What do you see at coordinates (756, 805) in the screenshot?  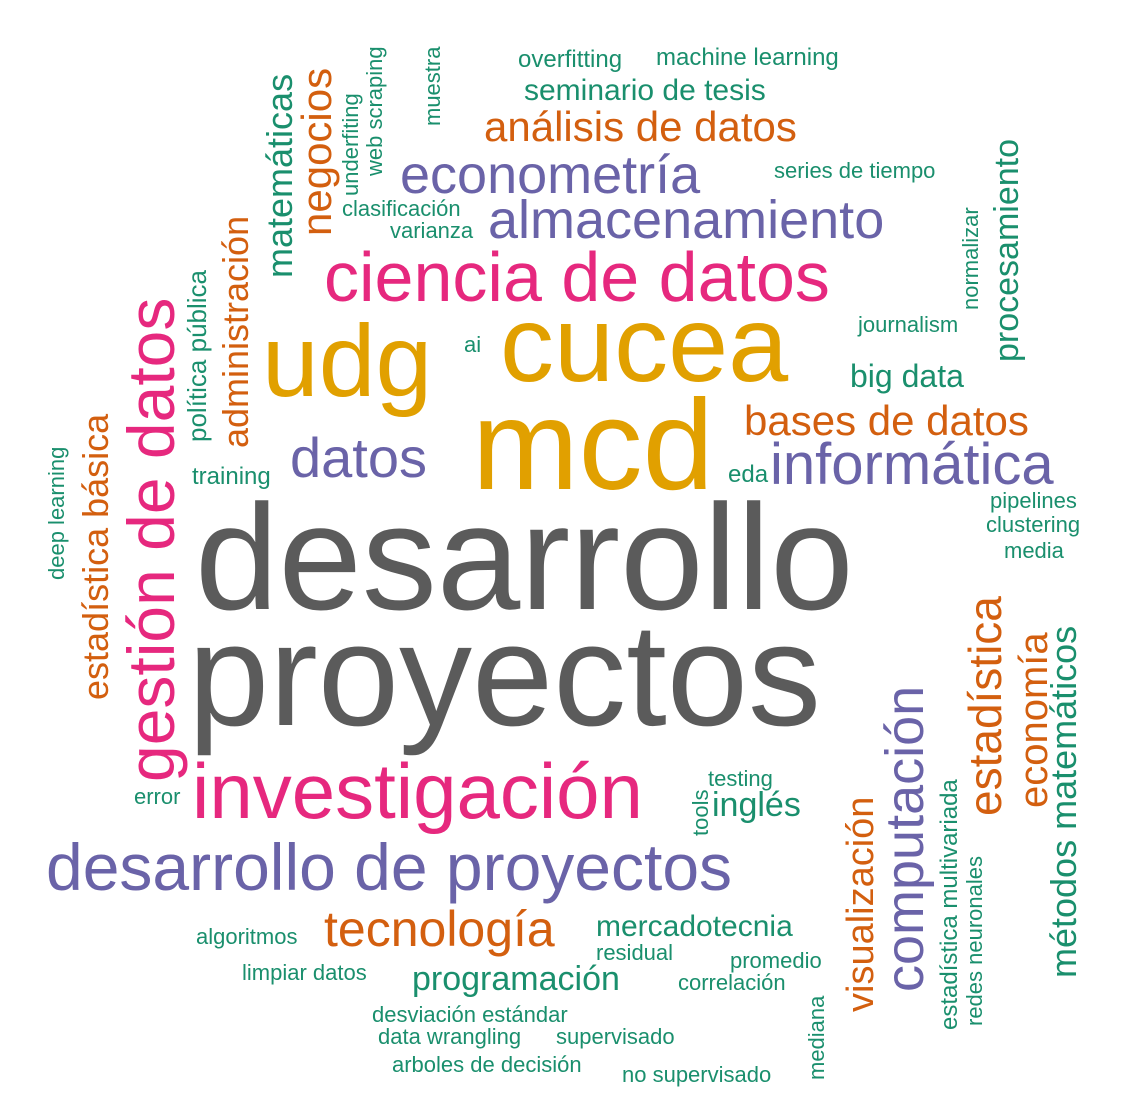 I see `word-ingles: inglés` at bounding box center [756, 805].